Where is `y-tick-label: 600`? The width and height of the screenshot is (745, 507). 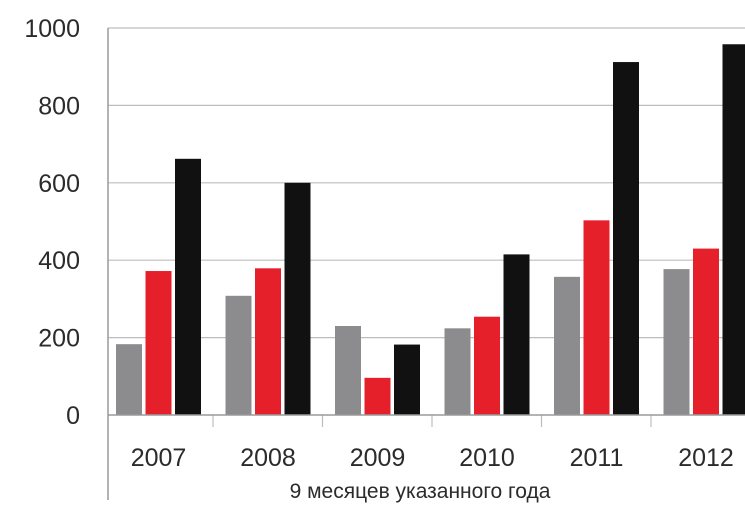
y-tick-label: 600 is located at coordinates (59, 184).